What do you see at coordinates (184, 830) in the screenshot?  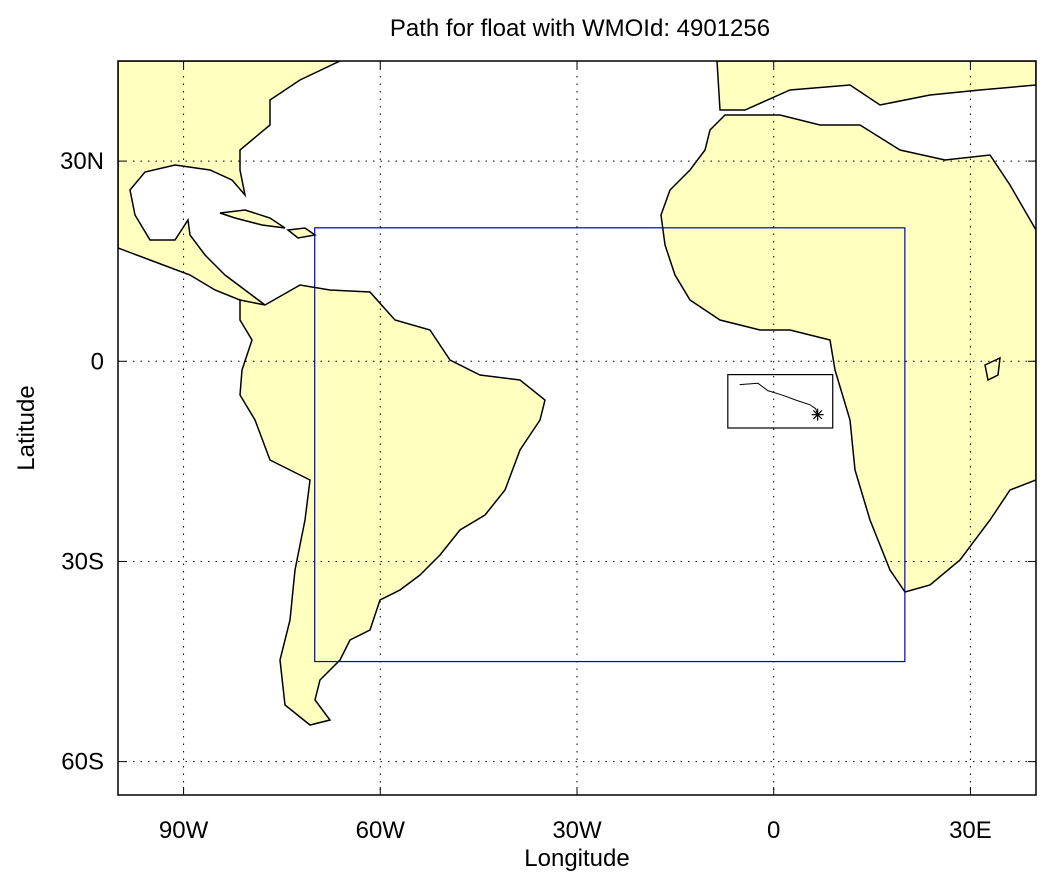 I see `x-tick-label: 90W` at bounding box center [184, 830].